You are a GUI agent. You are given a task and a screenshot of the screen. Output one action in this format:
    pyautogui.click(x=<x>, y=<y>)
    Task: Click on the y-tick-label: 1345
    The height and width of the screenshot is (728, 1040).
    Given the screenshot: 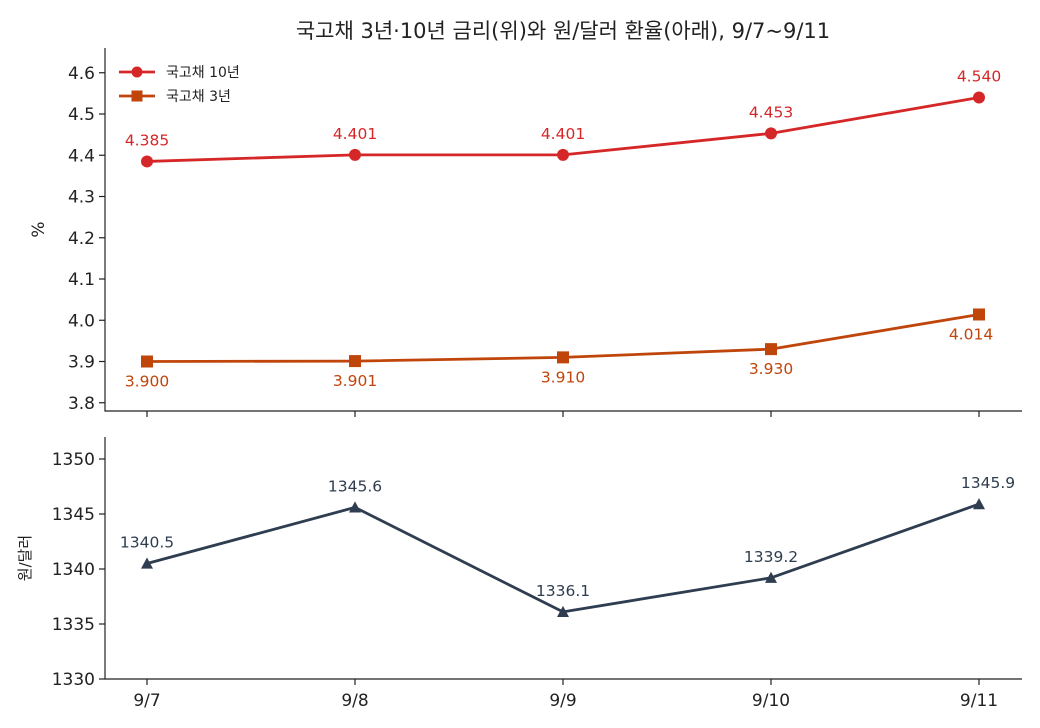 What is the action you would take?
    pyautogui.click(x=73, y=515)
    